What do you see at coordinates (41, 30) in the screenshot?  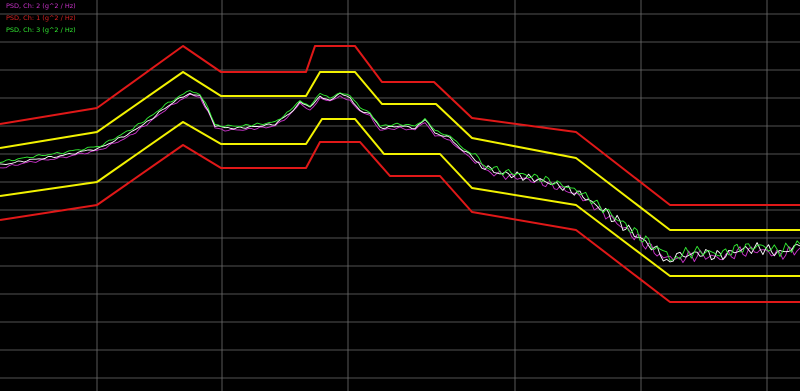 I see `legend-entry-ch3: PSD, Ch: 3 (g^2 / Hz)` at bounding box center [41, 30].